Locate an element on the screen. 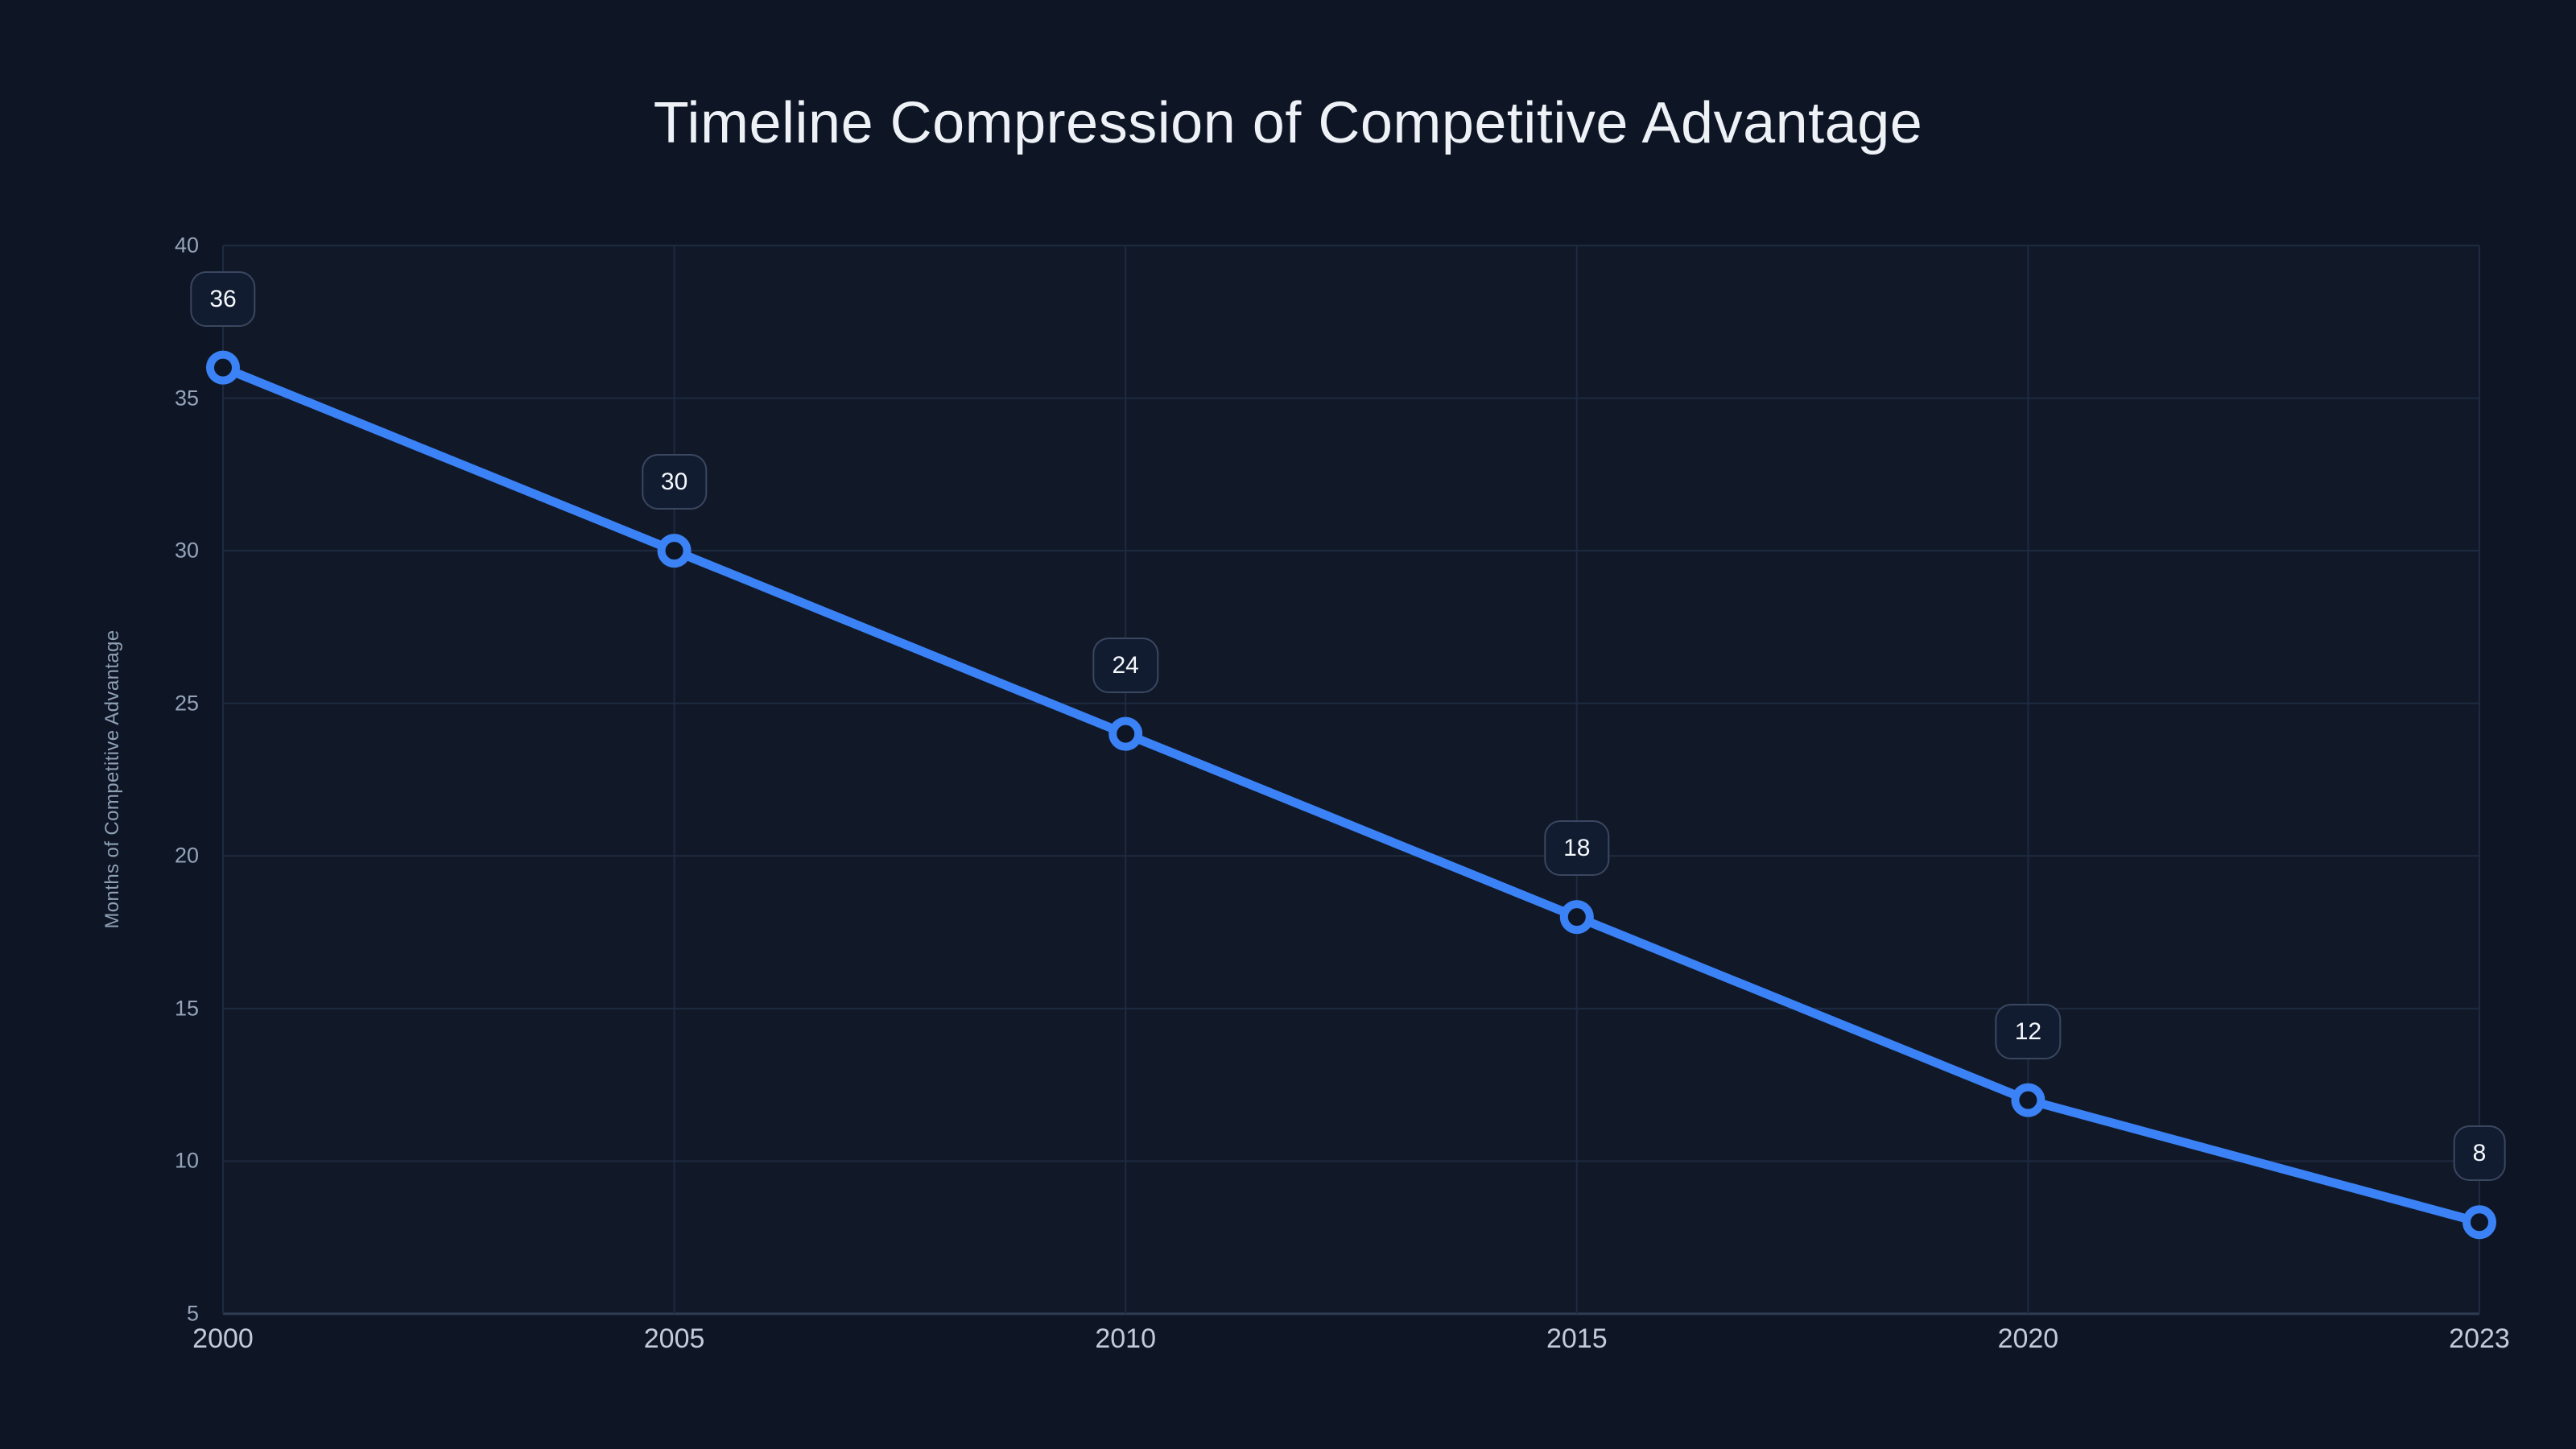  data-label-badge: 30 is located at coordinates (674, 482).